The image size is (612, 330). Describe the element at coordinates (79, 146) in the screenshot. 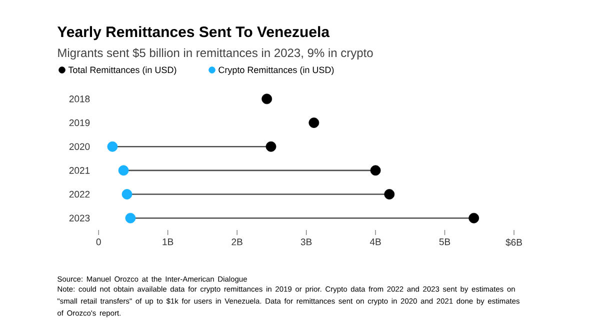

I see `y-tick-label: 2020` at that location.